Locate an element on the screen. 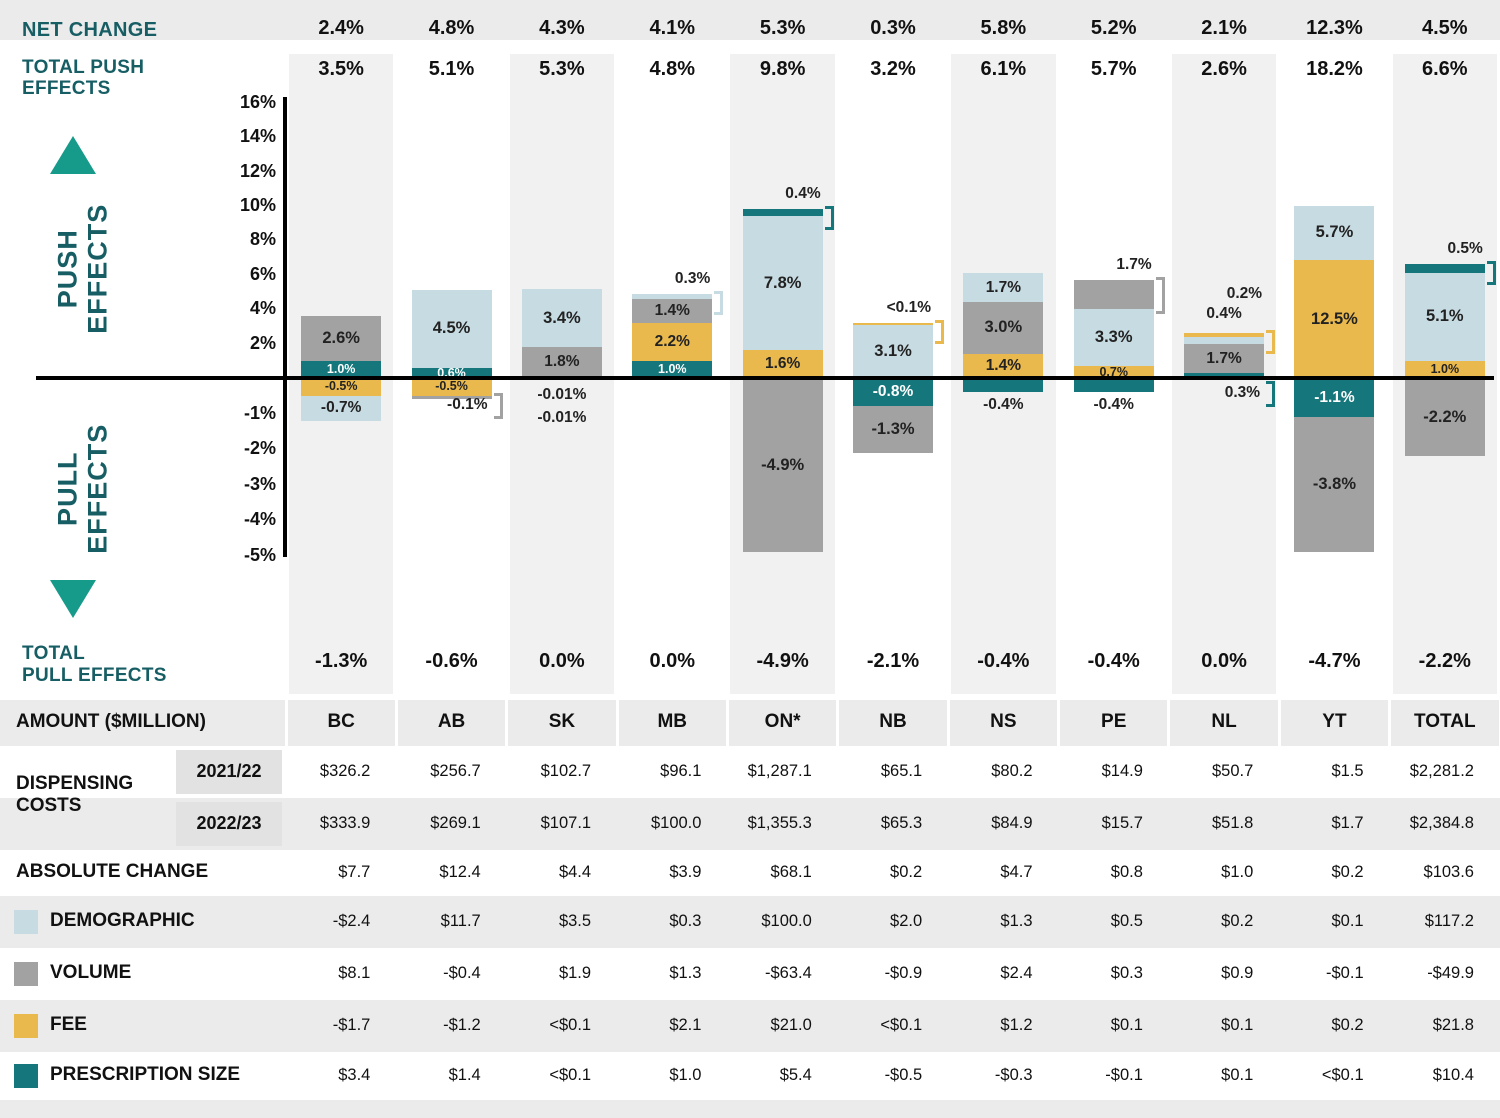 The width and height of the screenshot is (1500, 1118). table-cell-value: -$0.5 is located at coordinates (903, 1075).